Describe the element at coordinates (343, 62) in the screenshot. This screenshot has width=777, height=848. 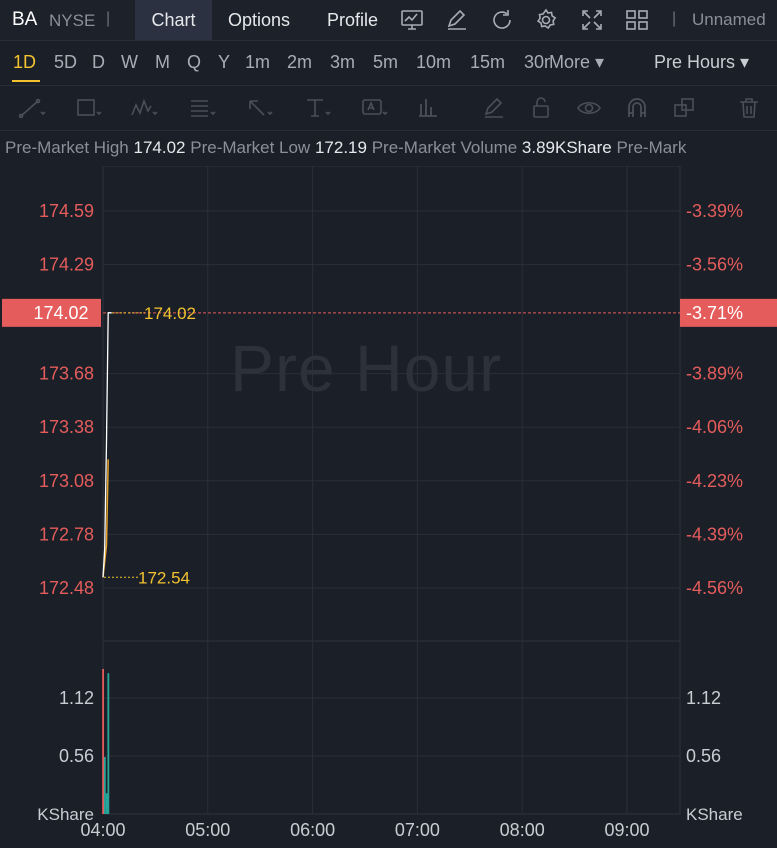
I see `period-3m: 3m` at that location.